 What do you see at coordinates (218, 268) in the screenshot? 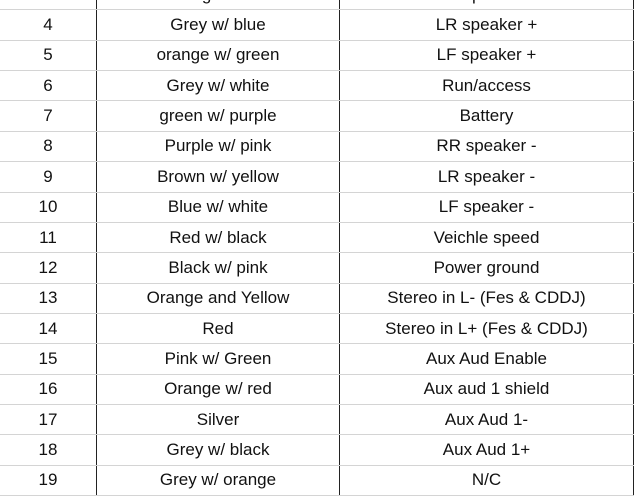
I see `wire-color-cell: Black w/ pink` at bounding box center [218, 268].